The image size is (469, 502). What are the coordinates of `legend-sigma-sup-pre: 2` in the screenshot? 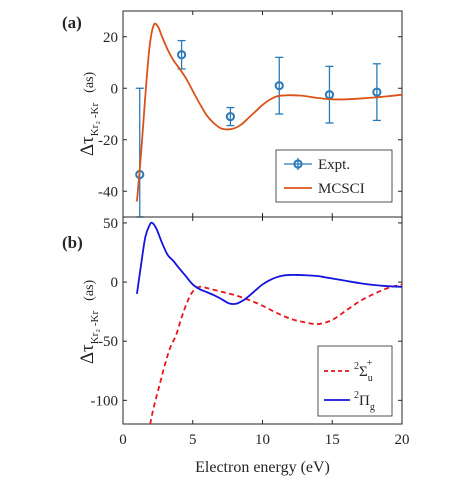 It's located at (356, 366).